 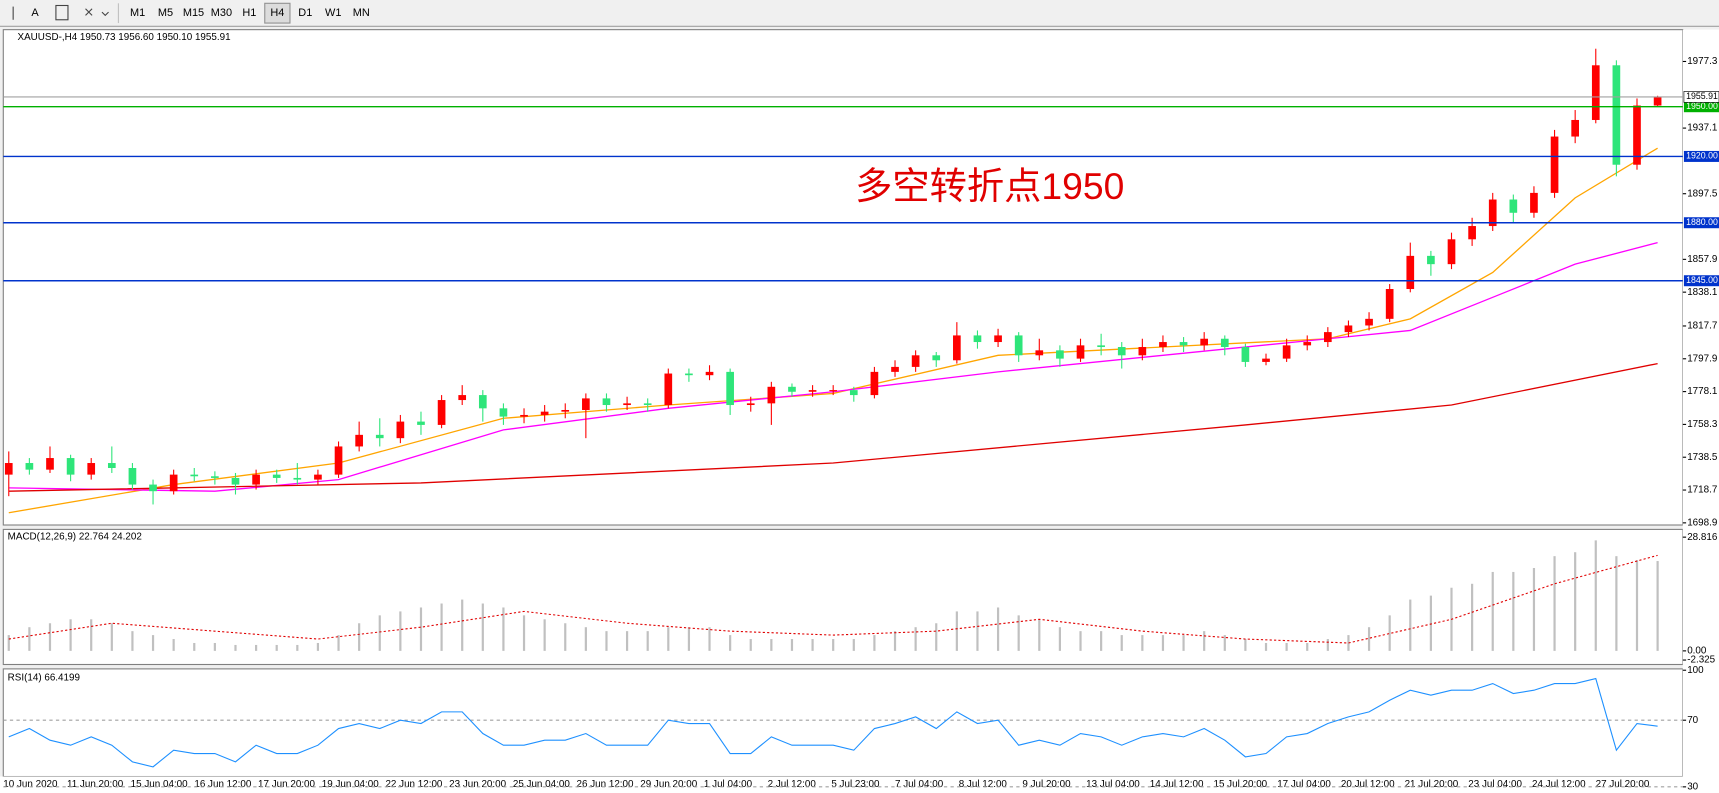 I want to click on timeframe-label: M1, so click(x=137, y=13).